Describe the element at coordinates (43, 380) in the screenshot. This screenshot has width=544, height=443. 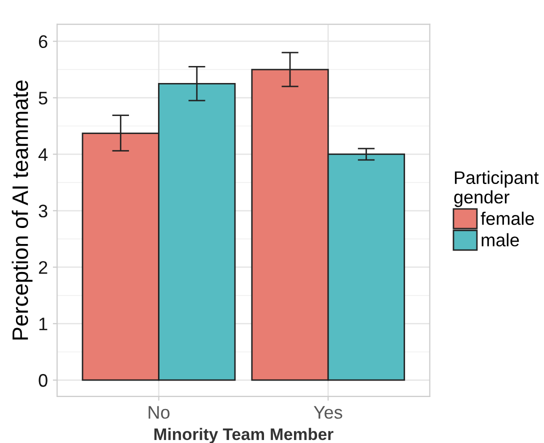
I see `y-tick-label: 0` at that location.